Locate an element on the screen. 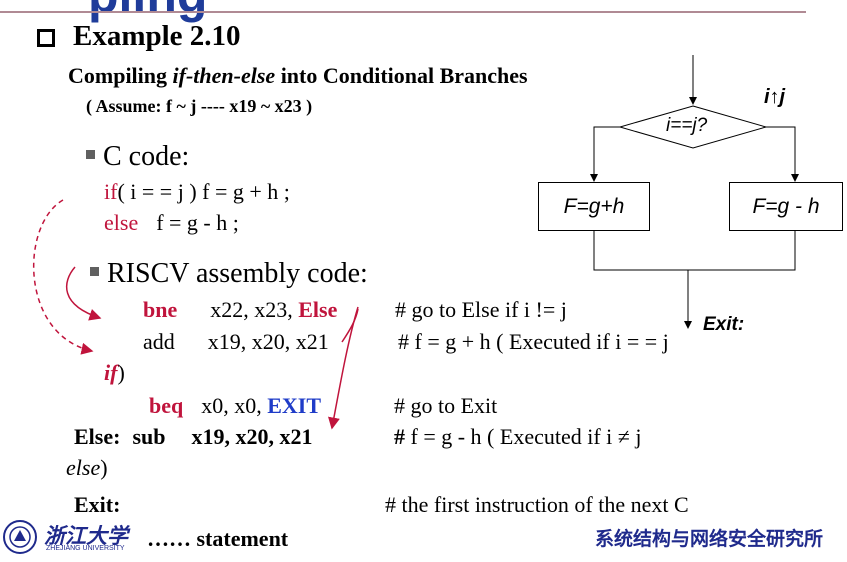 This screenshot has height=562, width=847. flow-not-equal-label: i↑j is located at coordinates (775, 97).